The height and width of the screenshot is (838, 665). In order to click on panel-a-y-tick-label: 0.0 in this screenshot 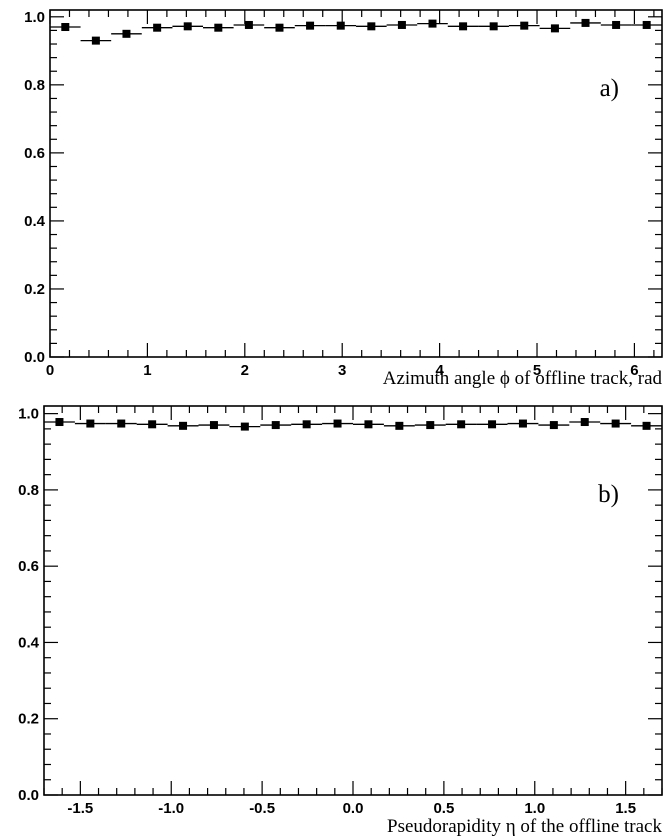, I will do `click(34, 357)`.